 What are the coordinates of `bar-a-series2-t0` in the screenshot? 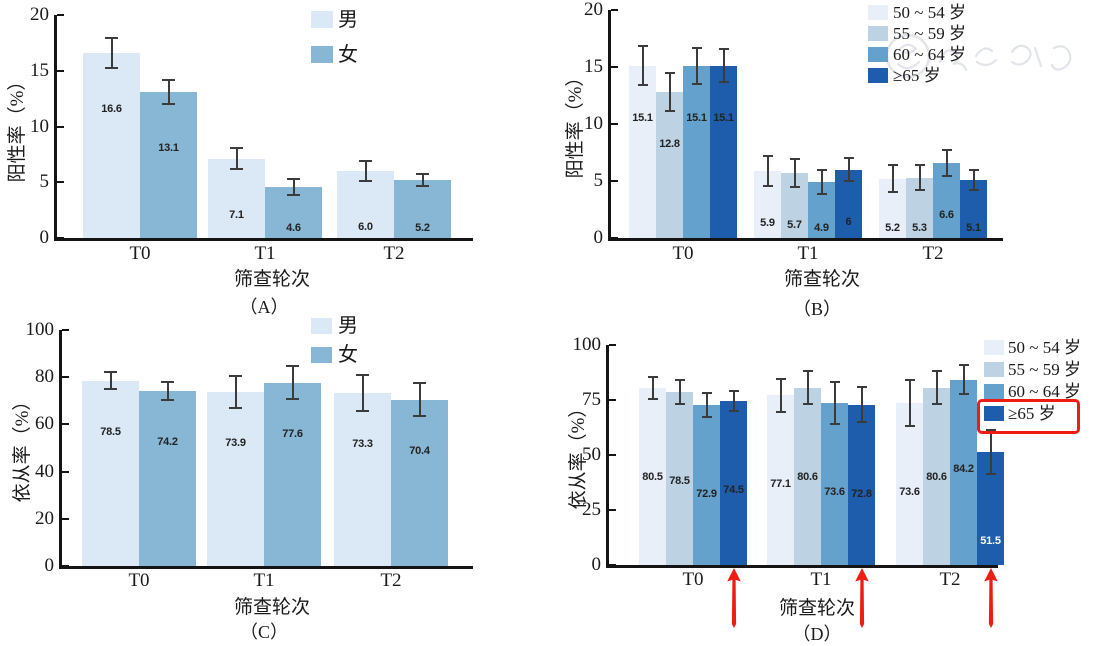 It's located at (168, 164).